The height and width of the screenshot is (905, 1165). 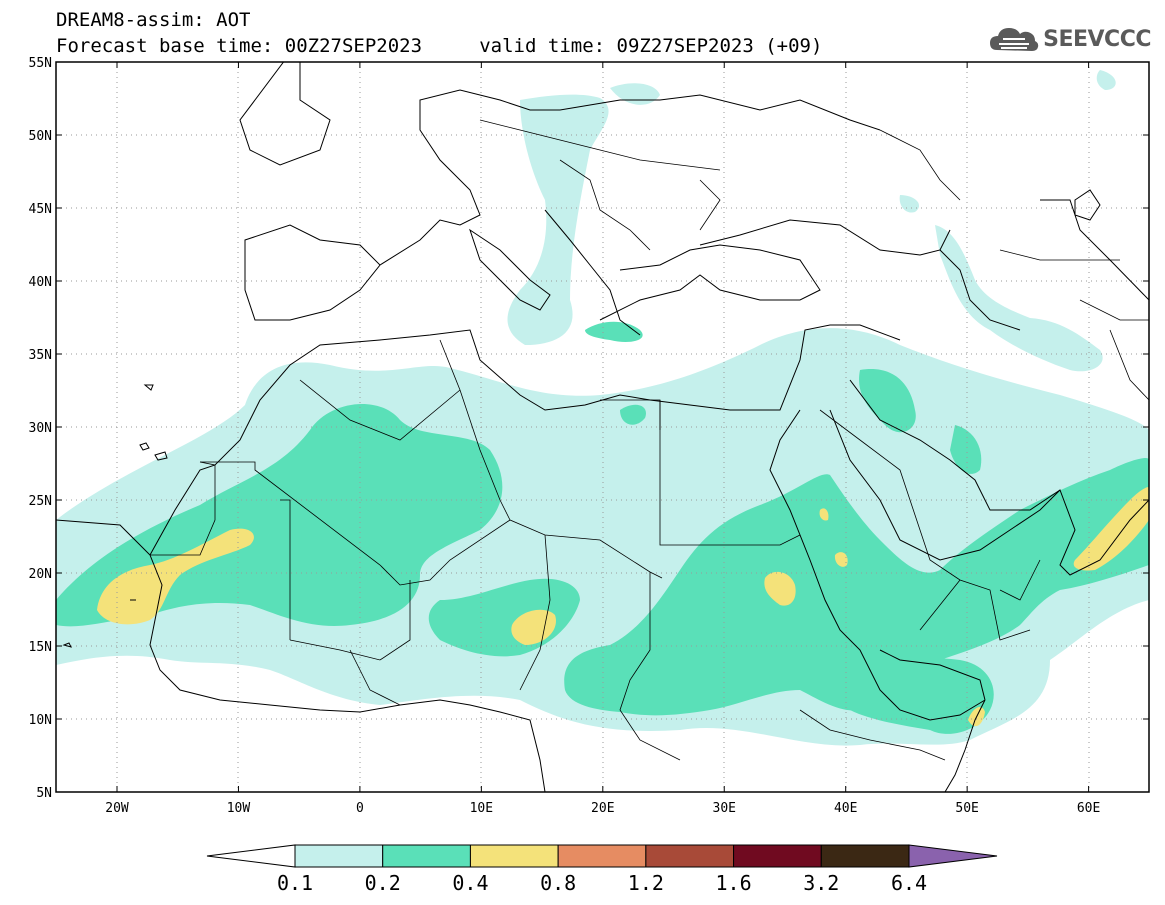 I want to click on latitude-labels: 55N 50N 45N 40N 35N 30N 25N 20N 15N 10N 5N, so click(x=40, y=428).